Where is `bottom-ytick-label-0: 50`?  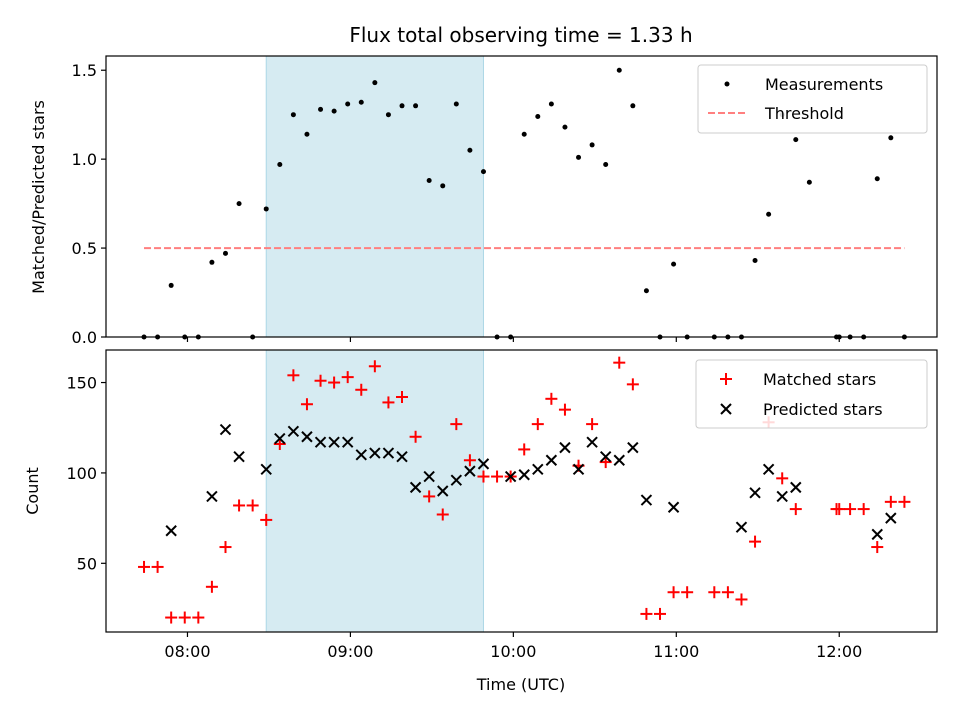 bottom-ytick-label-0: 50 is located at coordinates (87, 563).